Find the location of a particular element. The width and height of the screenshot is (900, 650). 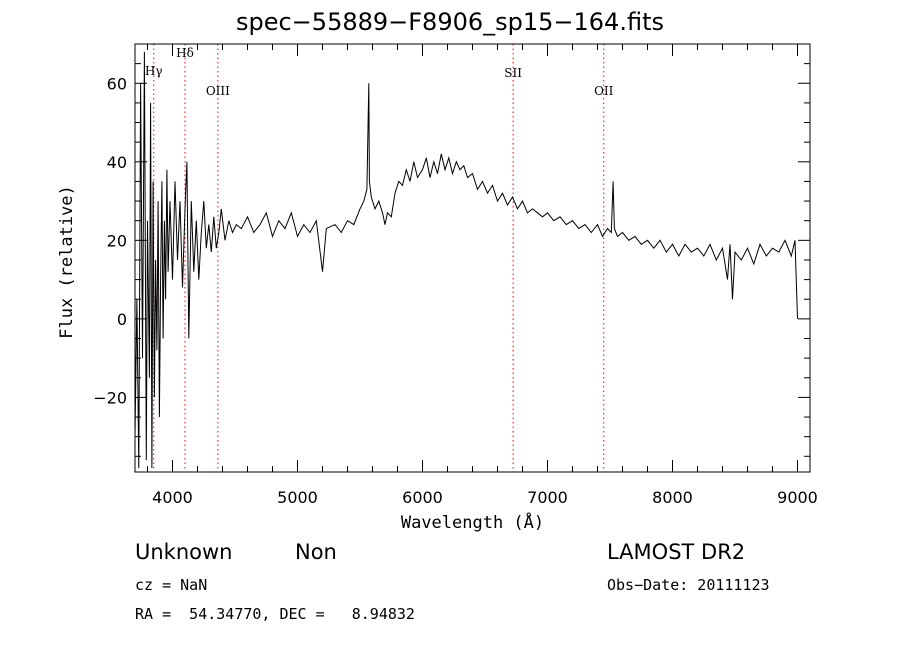

chart-title: spec−55889−F8906_sp15−164.fits is located at coordinates (449, 22).